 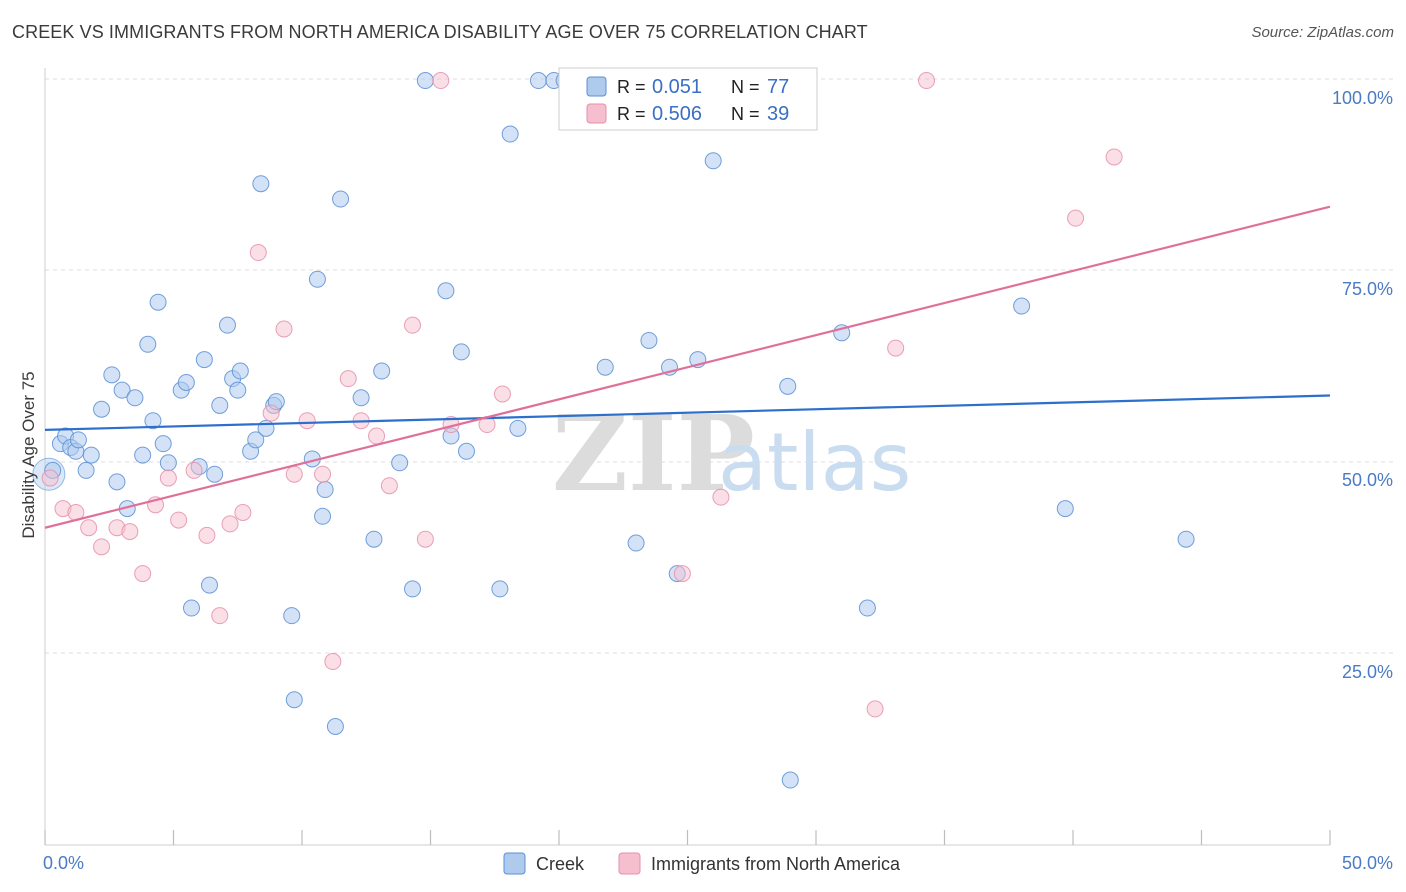 I want to click on legend-swatch-creek, so click(x=596, y=86).